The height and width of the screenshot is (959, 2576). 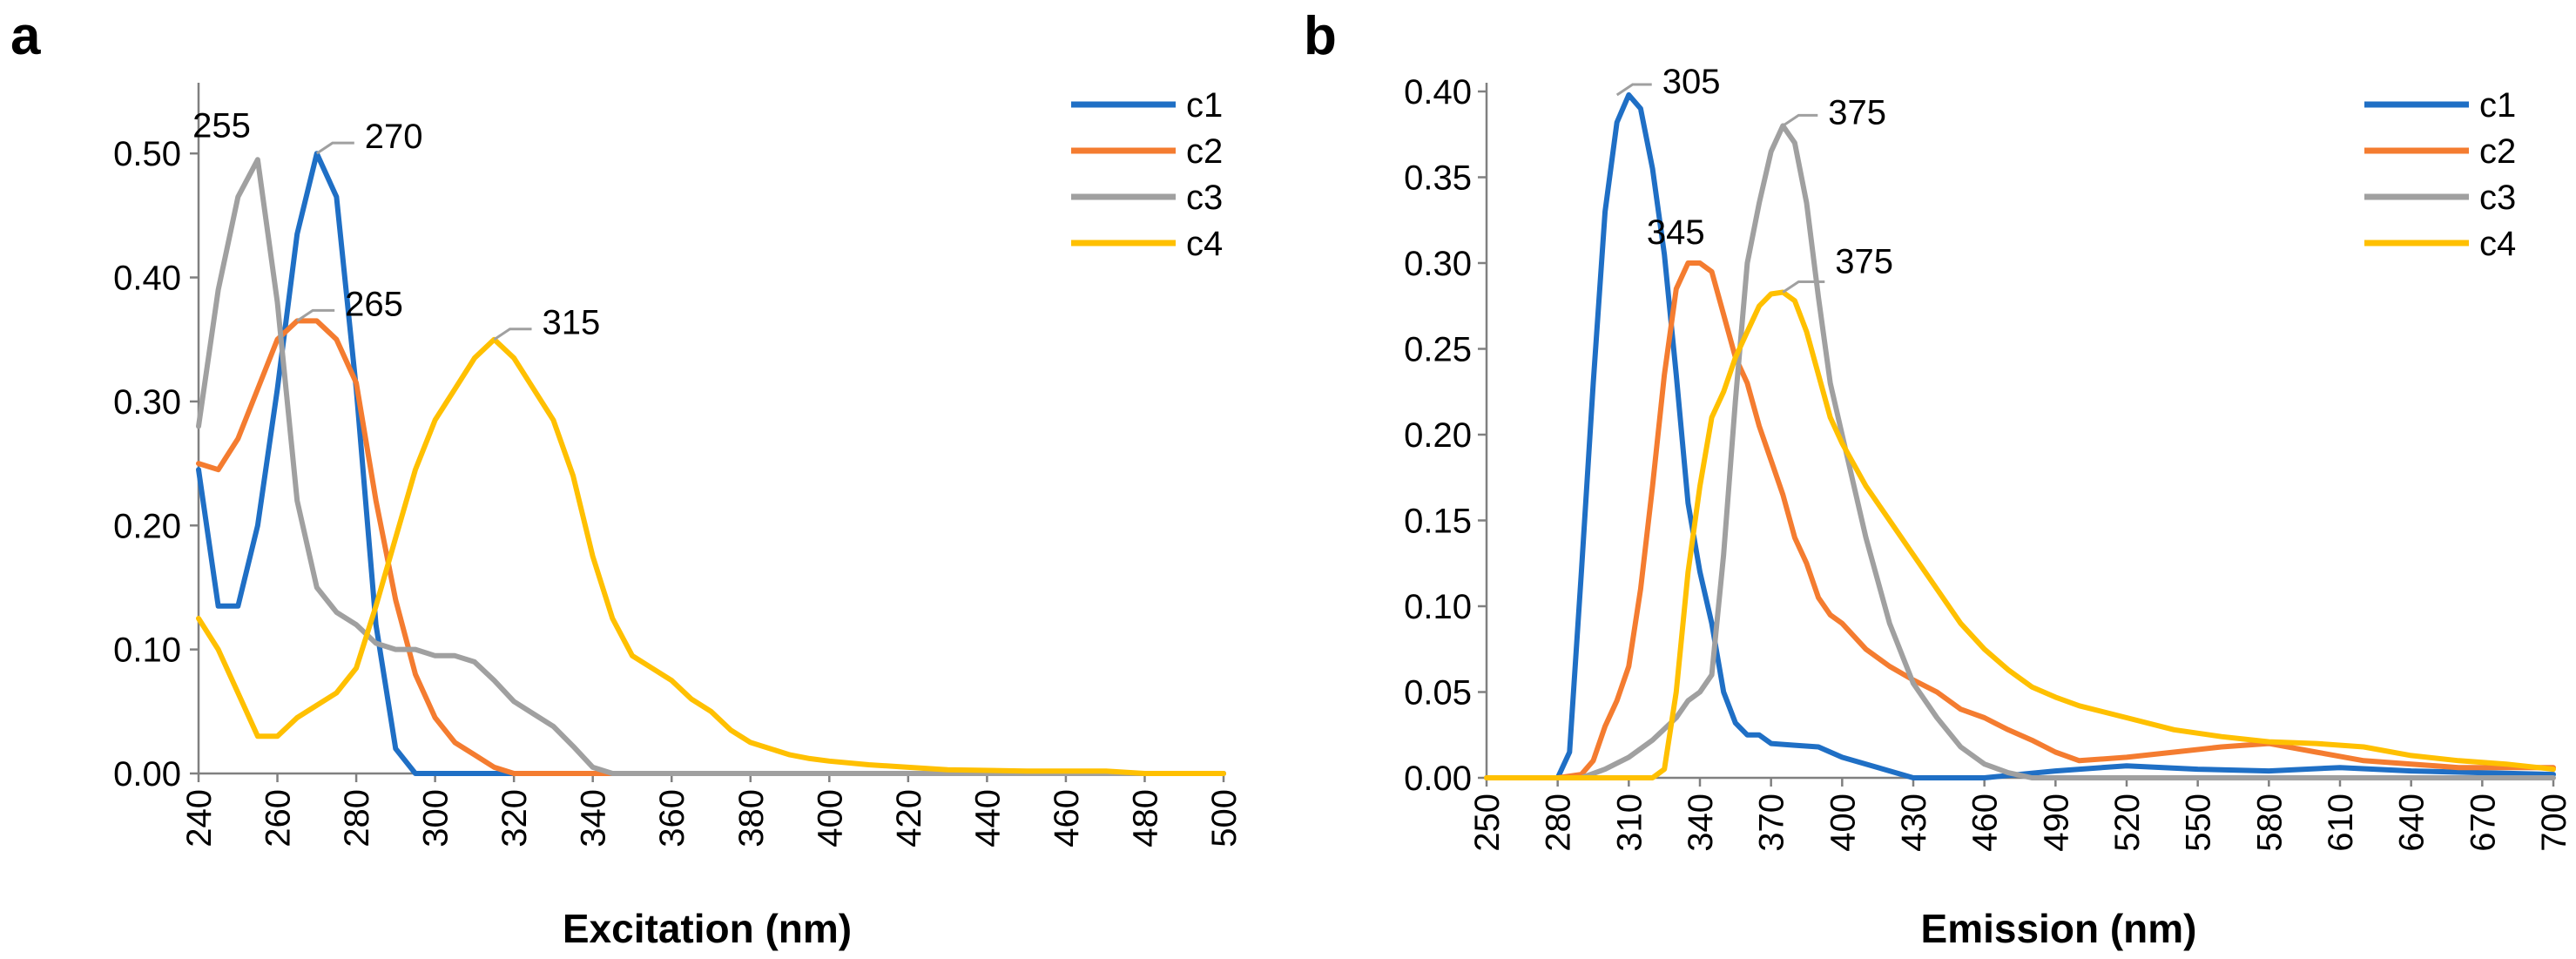 I want to click on legend-label-c3-b: c3, so click(x=2497, y=198).